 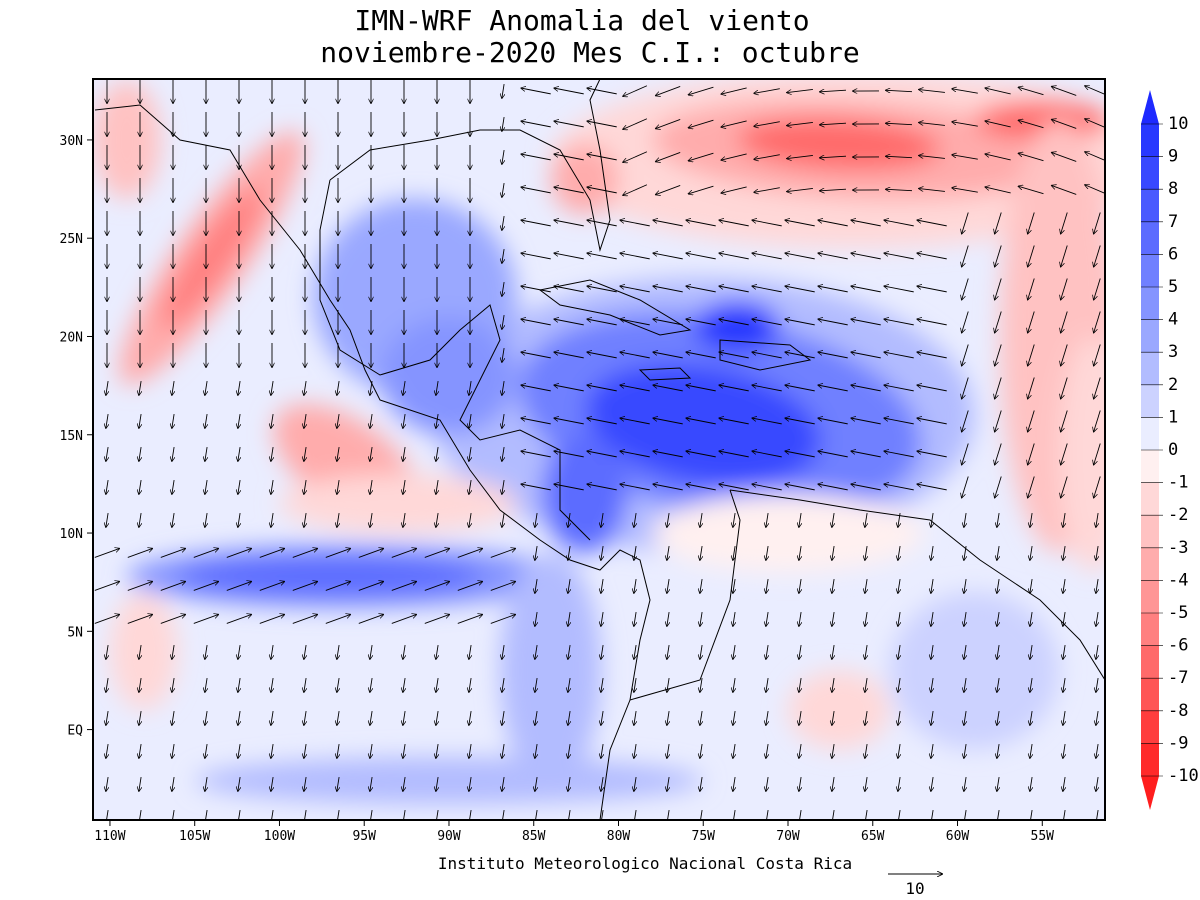 What do you see at coordinates (581, 20) in the screenshot?
I see `title: IMN-WRF Anomalia del viento` at bounding box center [581, 20].